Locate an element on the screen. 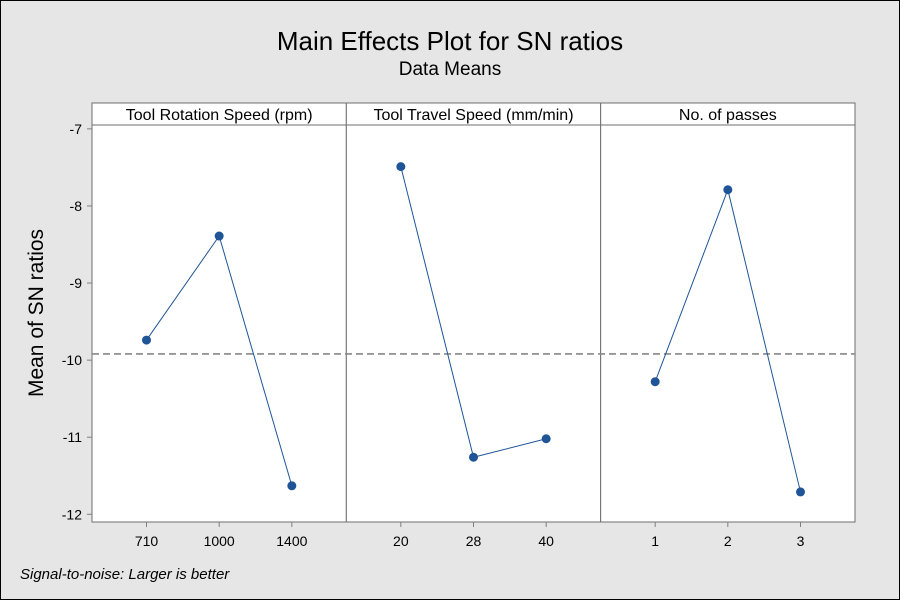  x-tick-label: 1000 is located at coordinates (219, 541).